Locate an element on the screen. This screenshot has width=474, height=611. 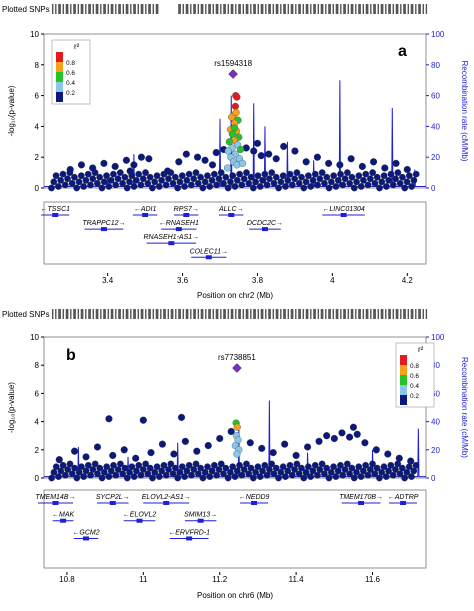
y-right-tick-label: 100 is located at coordinates (438, 34).